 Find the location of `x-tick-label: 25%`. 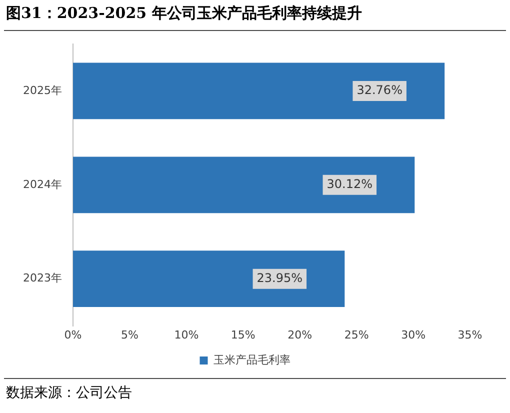

x-tick-label: 25% is located at coordinates (356, 335).